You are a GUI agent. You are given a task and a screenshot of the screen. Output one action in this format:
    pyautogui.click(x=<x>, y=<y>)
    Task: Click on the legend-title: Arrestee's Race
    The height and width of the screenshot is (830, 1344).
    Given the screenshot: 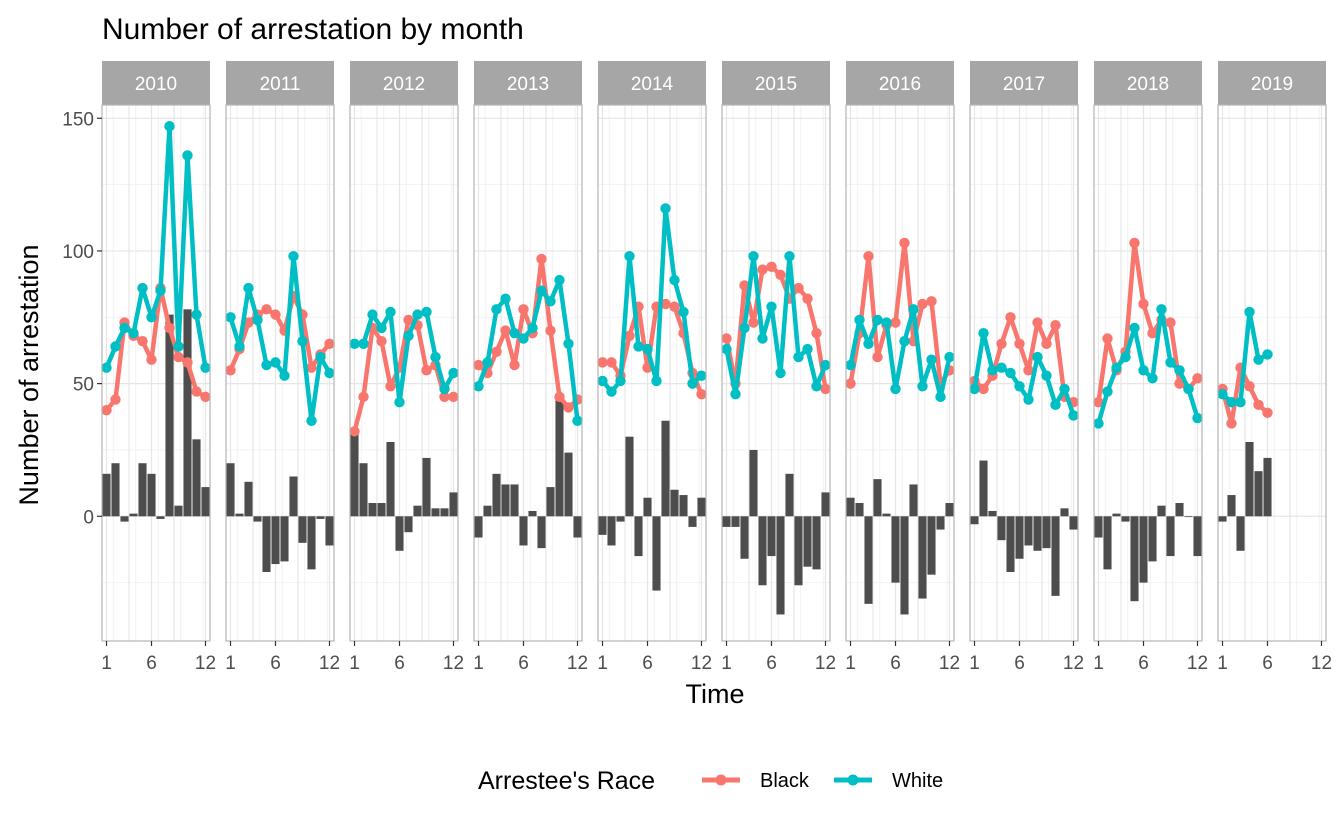 What is the action you would take?
    pyautogui.click(x=566, y=781)
    